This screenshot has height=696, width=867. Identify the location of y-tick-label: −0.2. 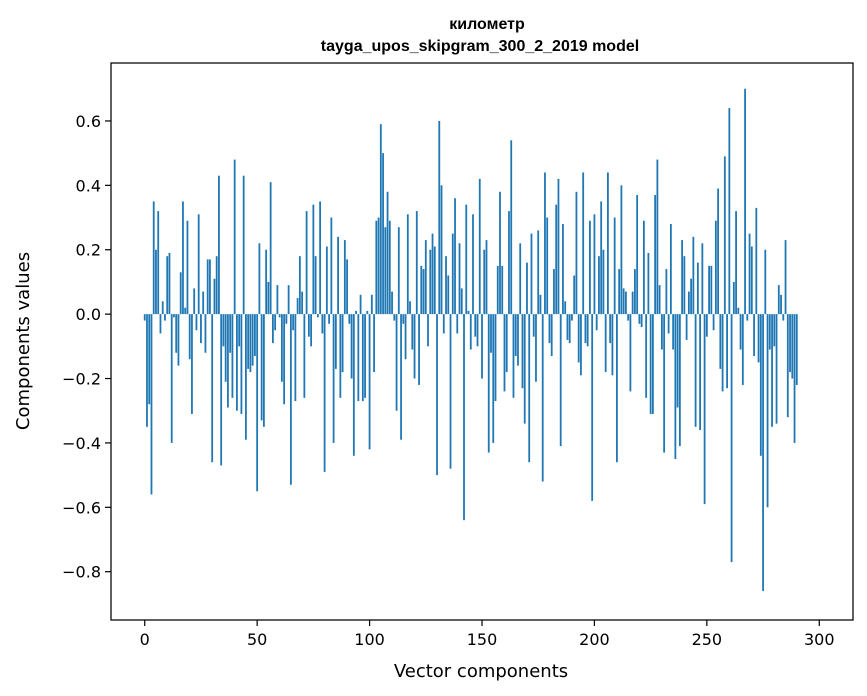
(81, 379).